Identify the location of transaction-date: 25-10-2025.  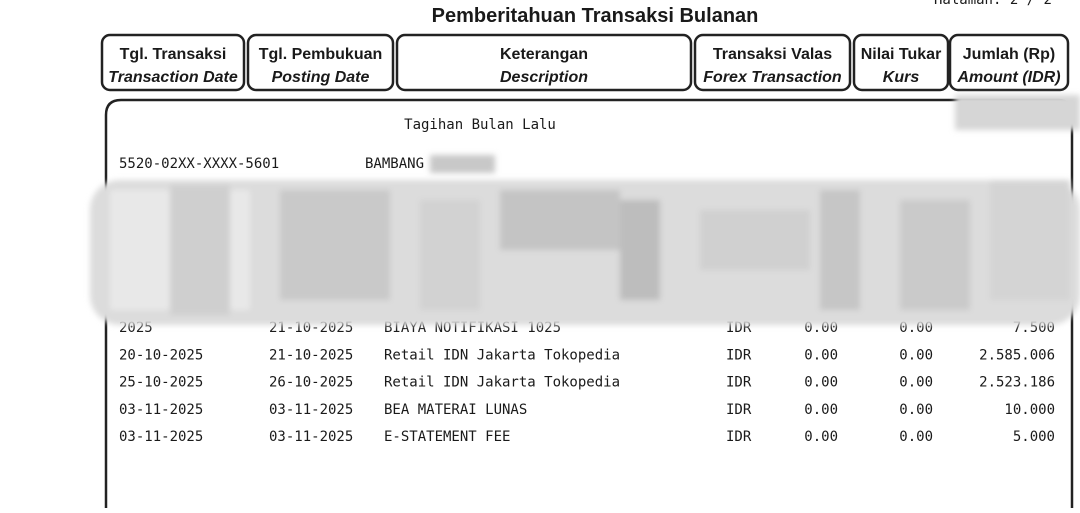
(161, 383).